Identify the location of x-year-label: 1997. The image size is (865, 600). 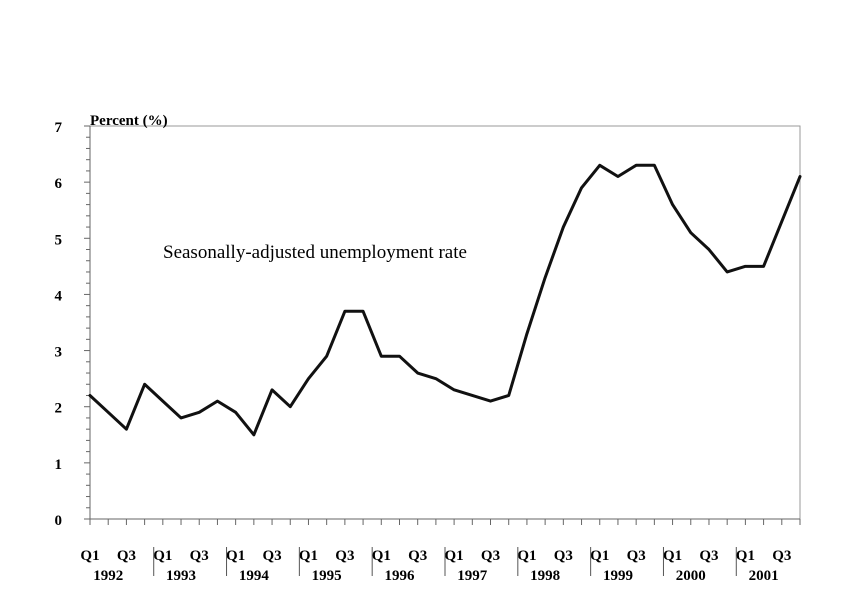
(472, 576).